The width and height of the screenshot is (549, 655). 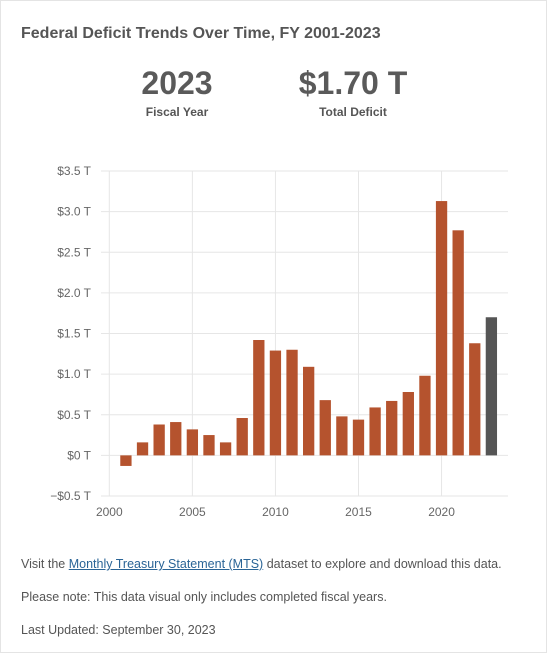 What do you see at coordinates (491, 386) in the screenshot?
I see `bar-2023` at bounding box center [491, 386].